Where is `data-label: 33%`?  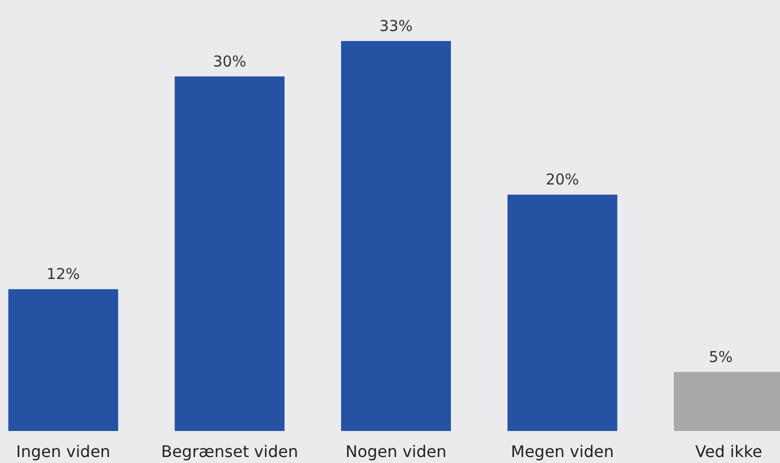
data-label: 33% is located at coordinates (396, 26).